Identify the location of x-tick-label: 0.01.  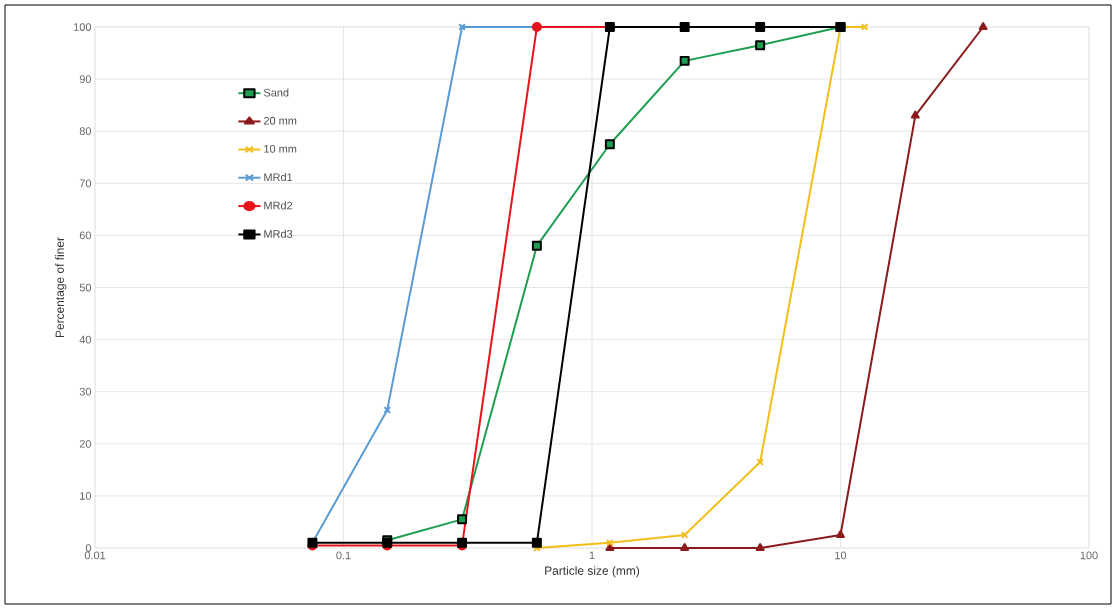
(95, 555).